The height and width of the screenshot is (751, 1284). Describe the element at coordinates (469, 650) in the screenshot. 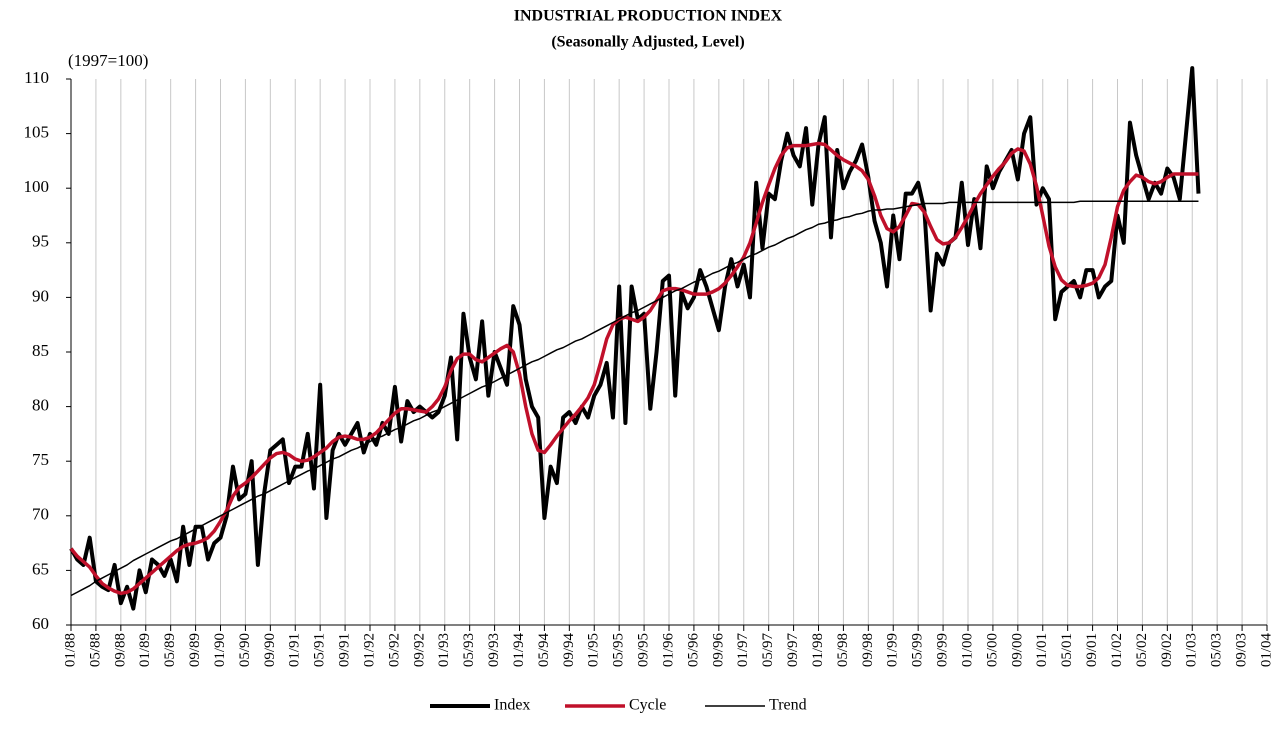

I see `x-tick-label: 05/93` at that location.